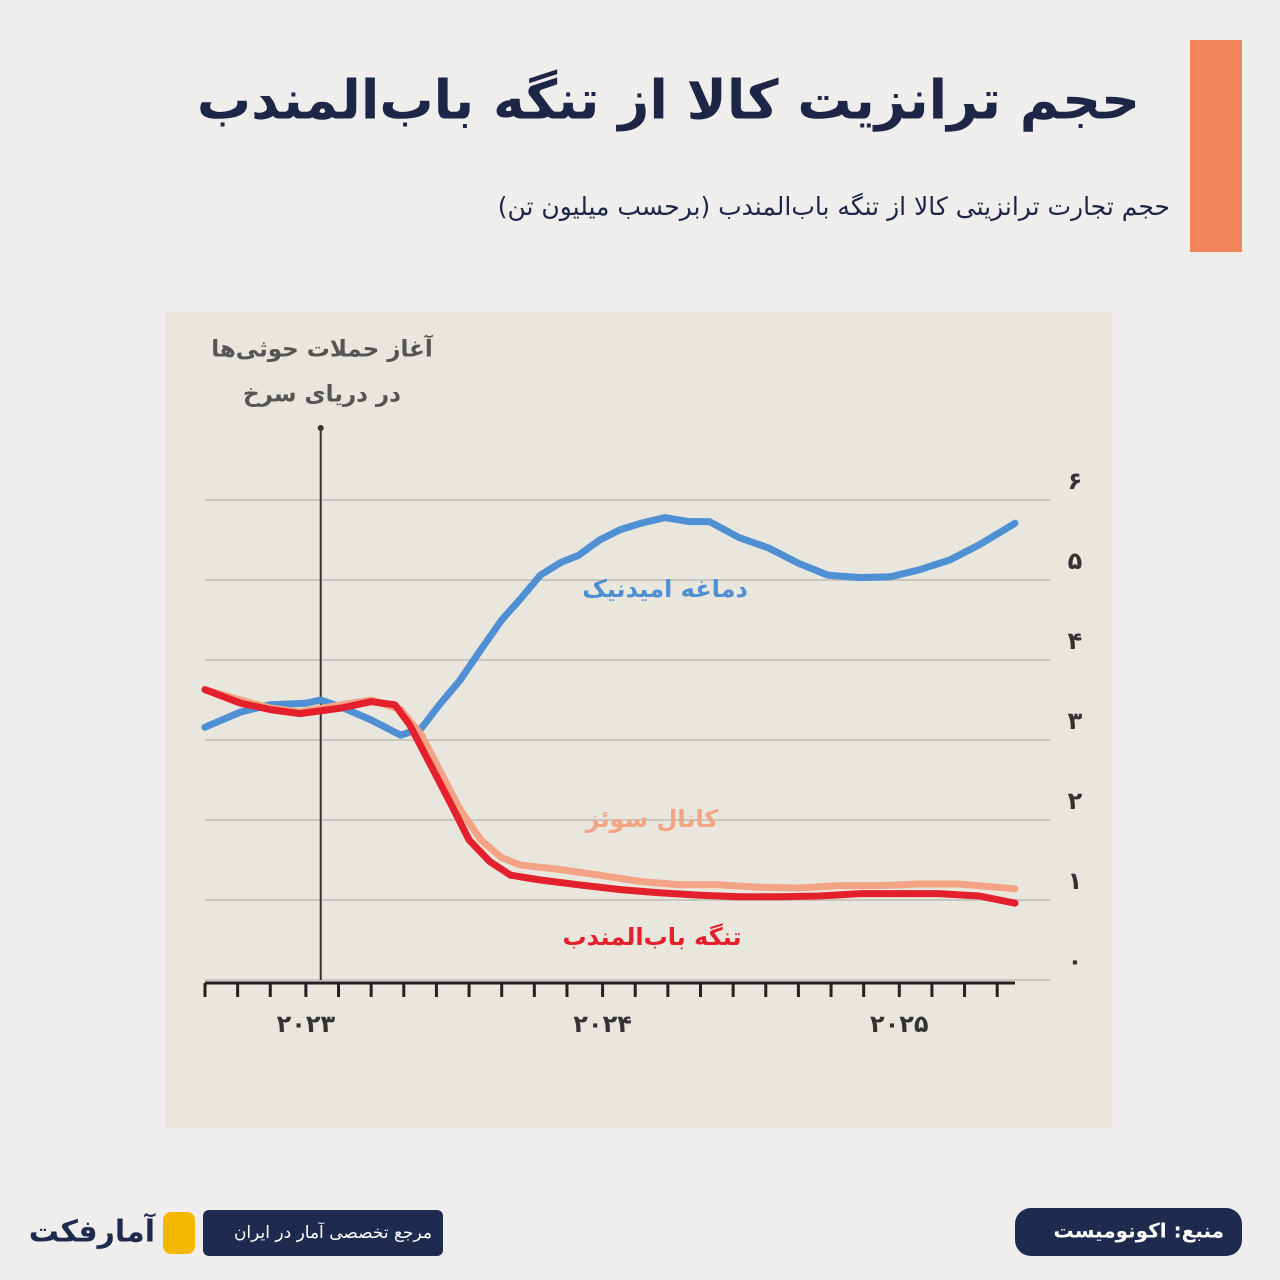 Image resolution: width=1280 pixels, height=1280 pixels. Describe the element at coordinates (306, 1024) in the screenshot. I see `x-tick-label: ۲۰۲۳` at that location.